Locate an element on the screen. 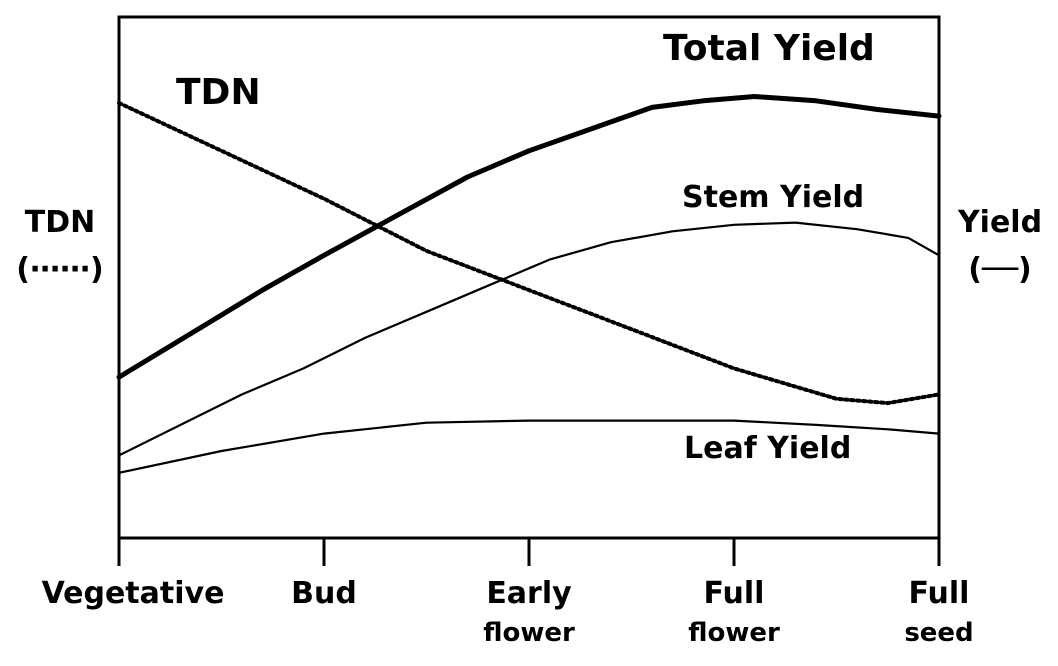  series-label-tdn: TDN is located at coordinates (218, 92).